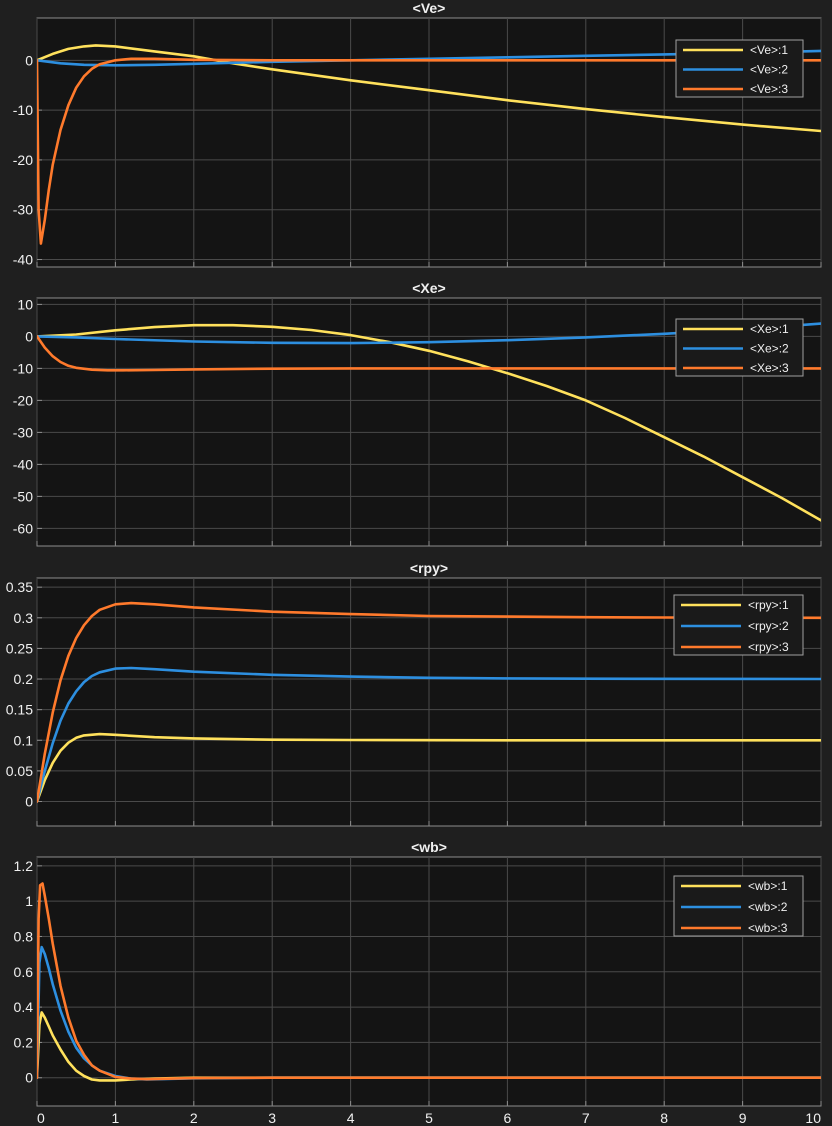 Image resolution: width=832 pixels, height=1126 pixels. I want to click on subplot-title: <Ve>, so click(429, 8).